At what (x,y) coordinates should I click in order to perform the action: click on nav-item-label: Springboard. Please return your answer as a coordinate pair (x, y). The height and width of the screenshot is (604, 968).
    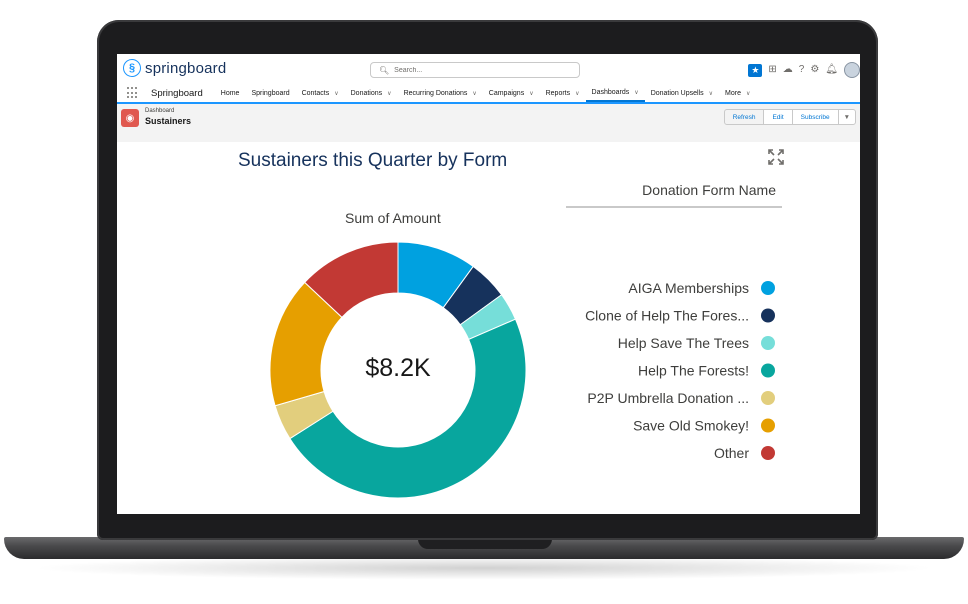
    Looking at the image, I should click on (270, 93).